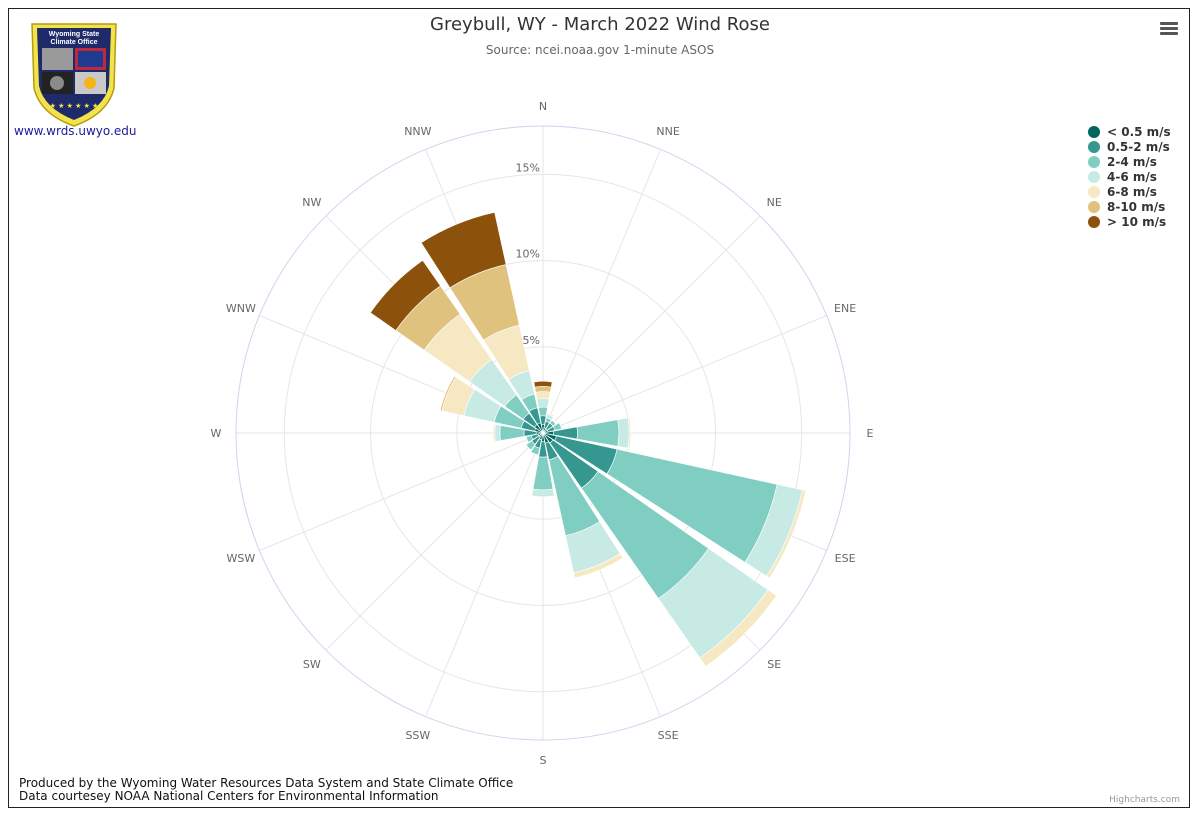 Image resolution: width=1200 pixels, height=818 pixels. I want to click on legend-label: 0.5-2 m/s, so click(1138, 146).